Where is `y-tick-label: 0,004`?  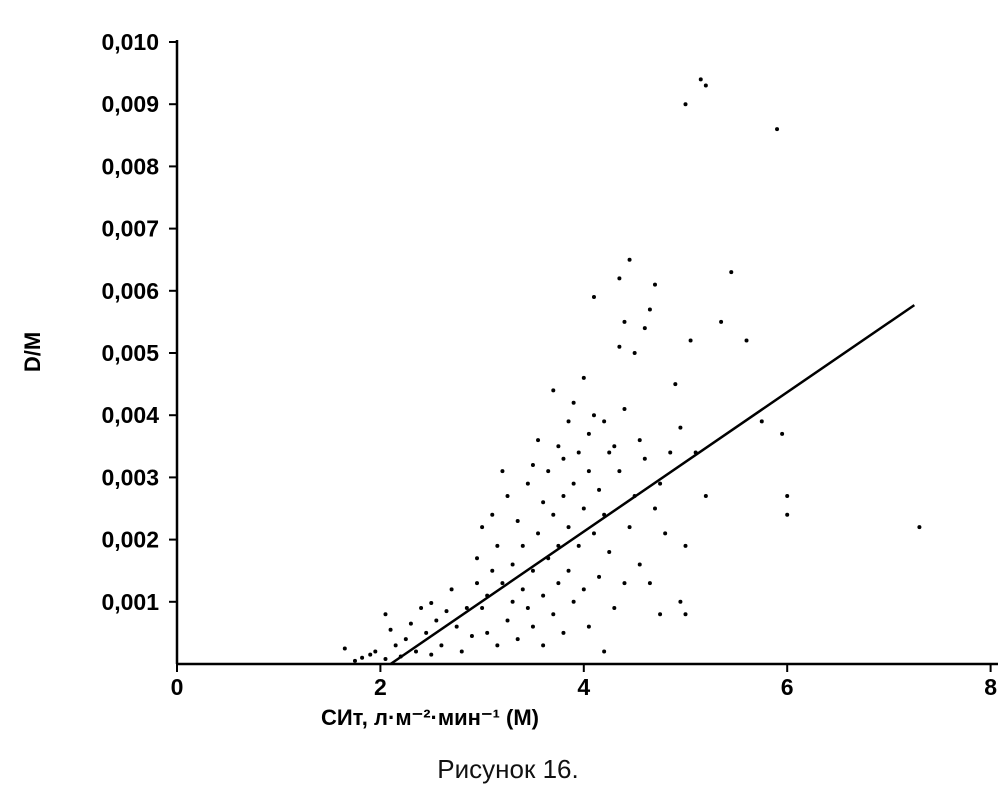 y-tick-label: 0,004 is located at coordinates (130, 415).